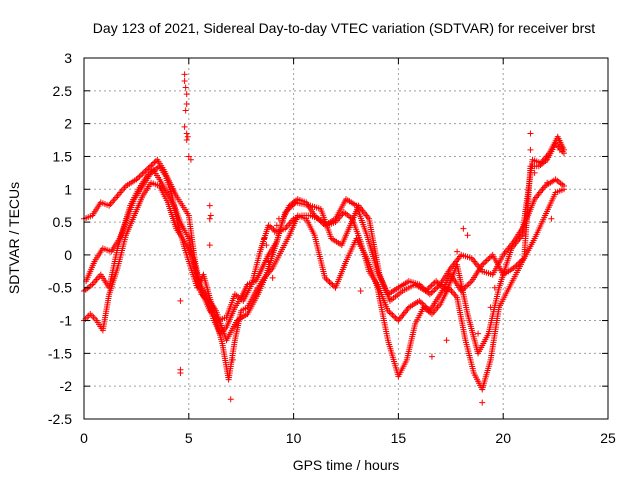 The height and width of the screenshot is (480, 640). Describe the element at coordinates (63, 222) in the screenshot. I see `y-tick-label: 0.5` at that location.